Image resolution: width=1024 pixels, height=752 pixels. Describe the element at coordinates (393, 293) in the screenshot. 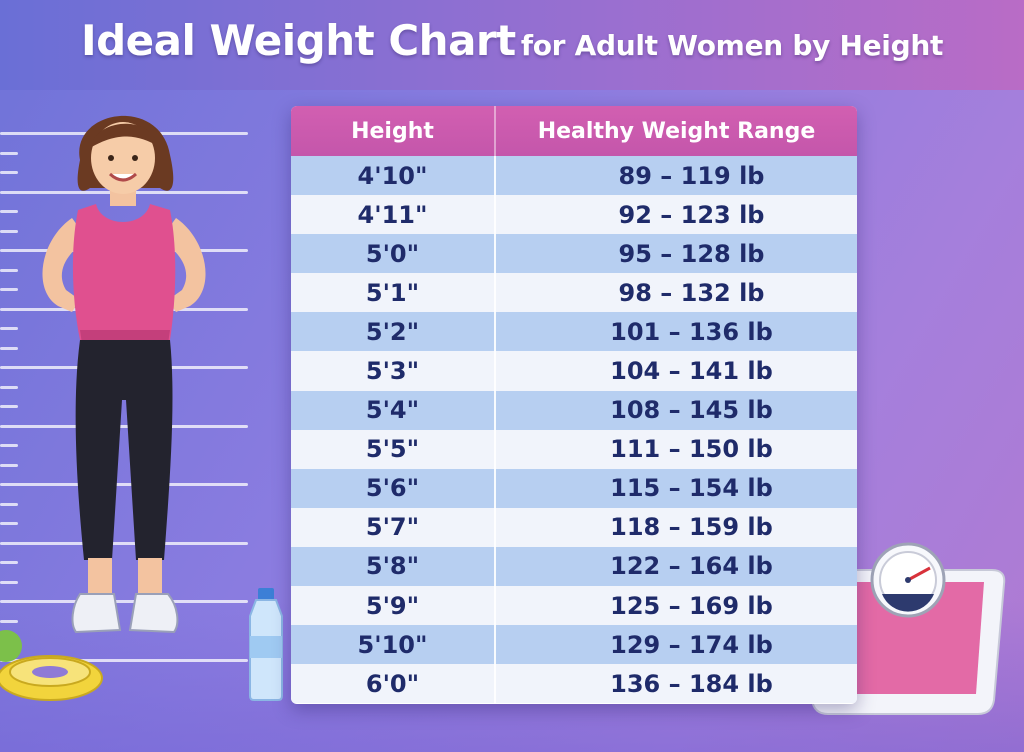

I see `height-cell: 5'1"` at that location.